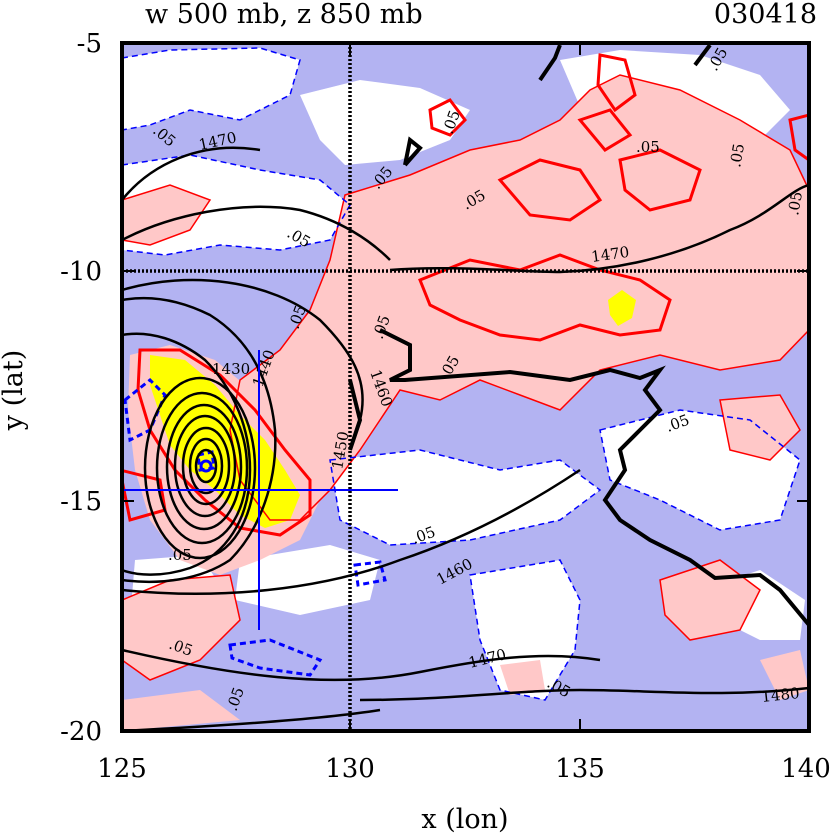  What do you see at coordinates (464, 769) in the screenshot?
I see `x-tick-labels: 125 130 135 140` at bounding box center [464, 769].